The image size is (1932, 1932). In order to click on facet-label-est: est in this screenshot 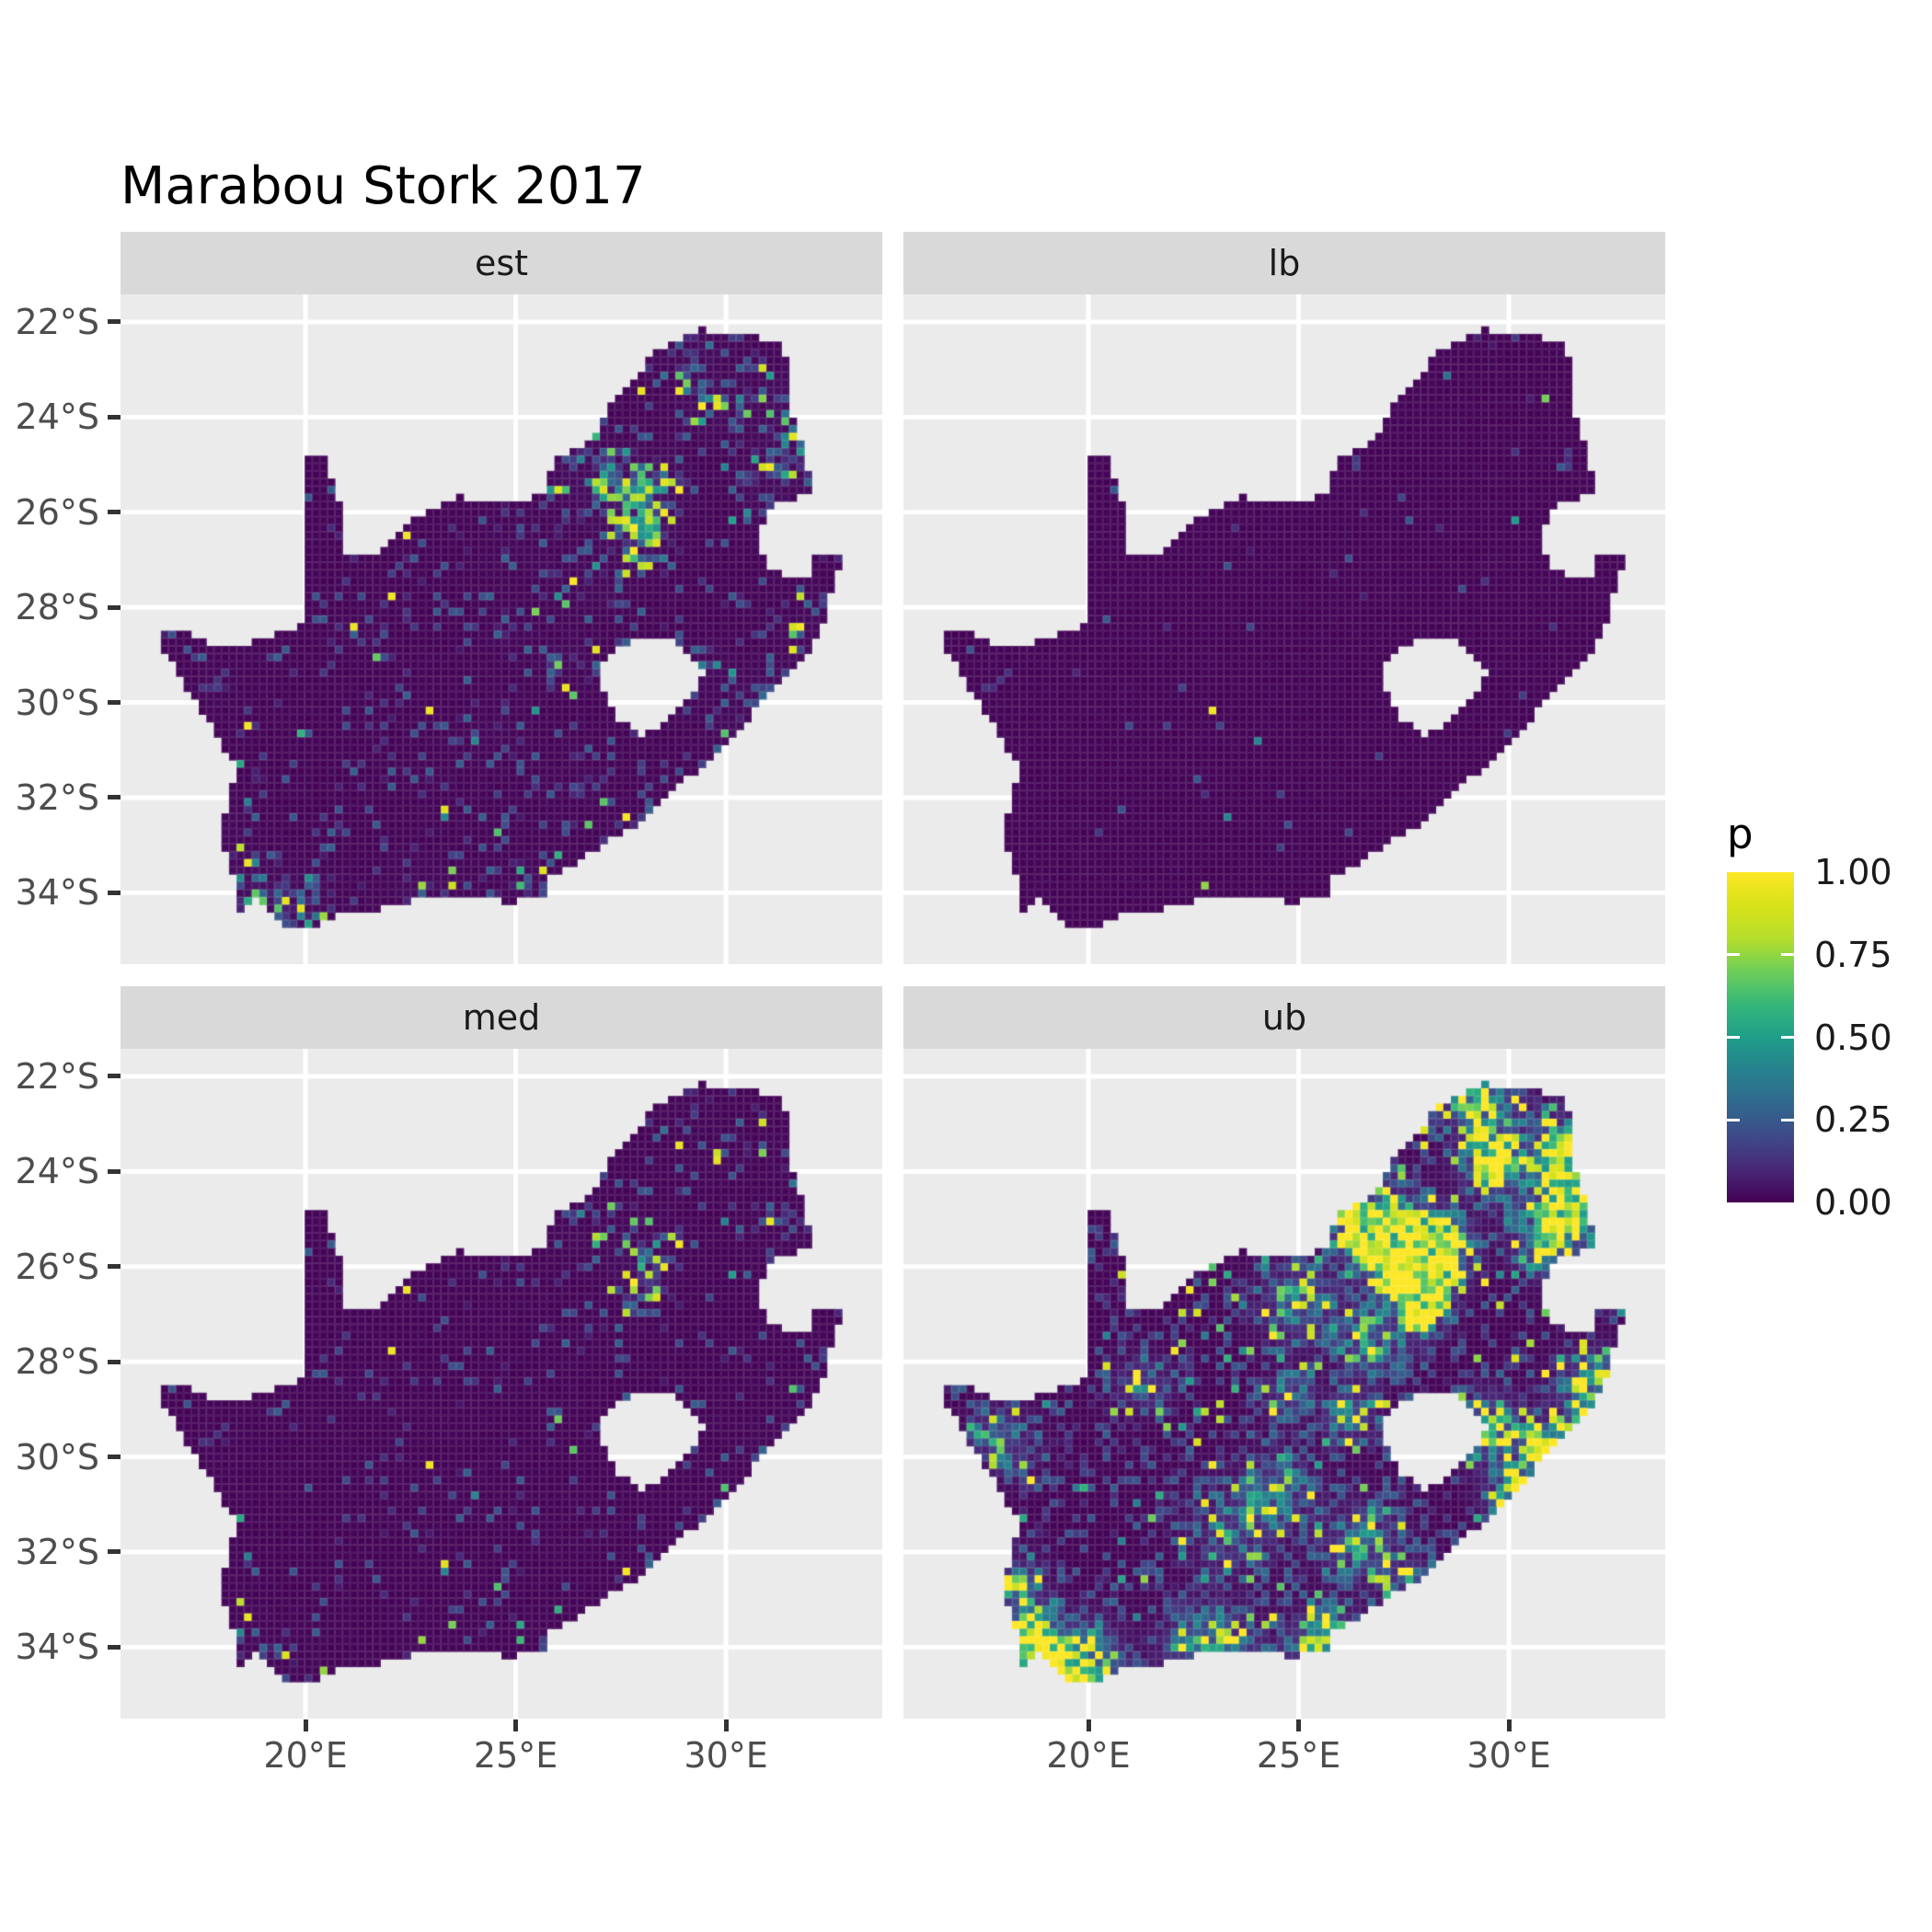, I will do `click(501, 263)`.